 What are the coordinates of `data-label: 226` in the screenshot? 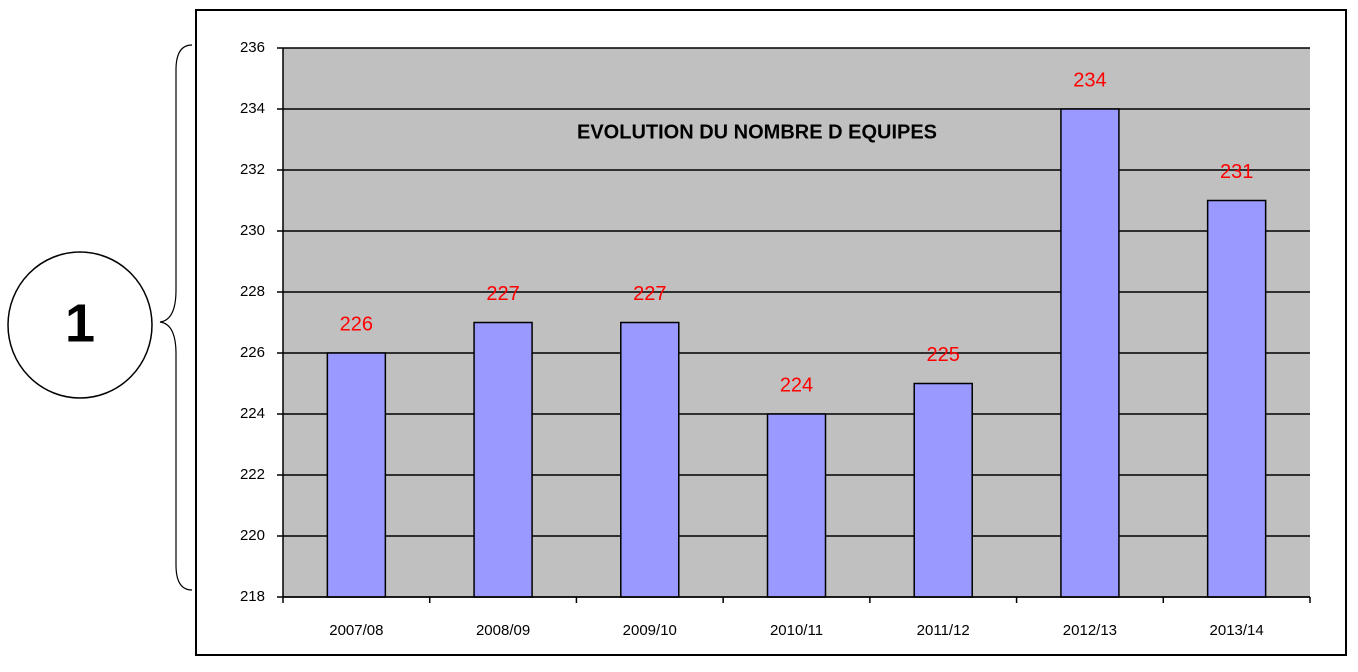 It's located at (356, 324).